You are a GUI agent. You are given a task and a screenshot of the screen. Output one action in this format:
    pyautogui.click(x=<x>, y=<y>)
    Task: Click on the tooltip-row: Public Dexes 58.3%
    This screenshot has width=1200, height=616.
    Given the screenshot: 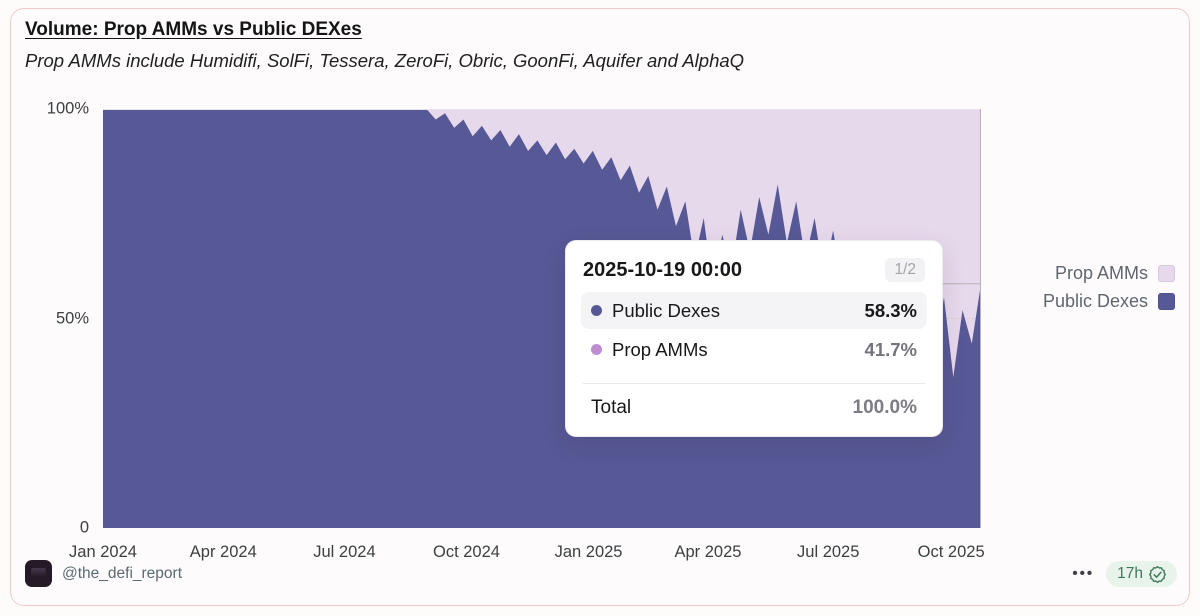 What is the action you would take?
    pyautogui.click(x=754, y=310)
    